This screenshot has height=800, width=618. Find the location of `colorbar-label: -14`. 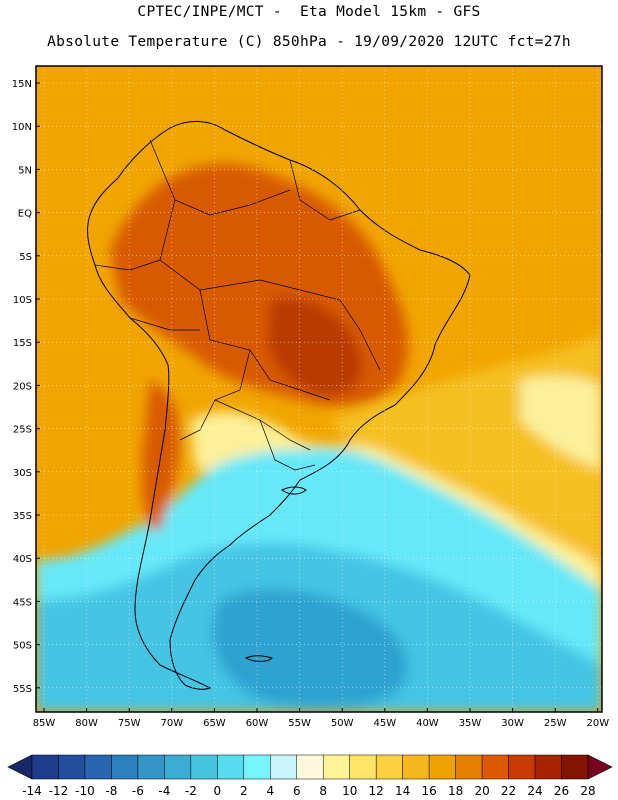

colorbar-label: -14 is located at coordinates (32, 791).